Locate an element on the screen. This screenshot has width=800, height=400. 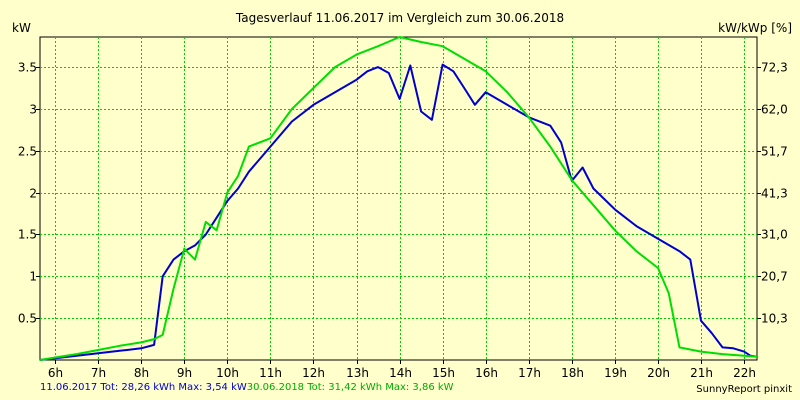
y2-tick-label: 72,3 is located at coordinates (774, 68).